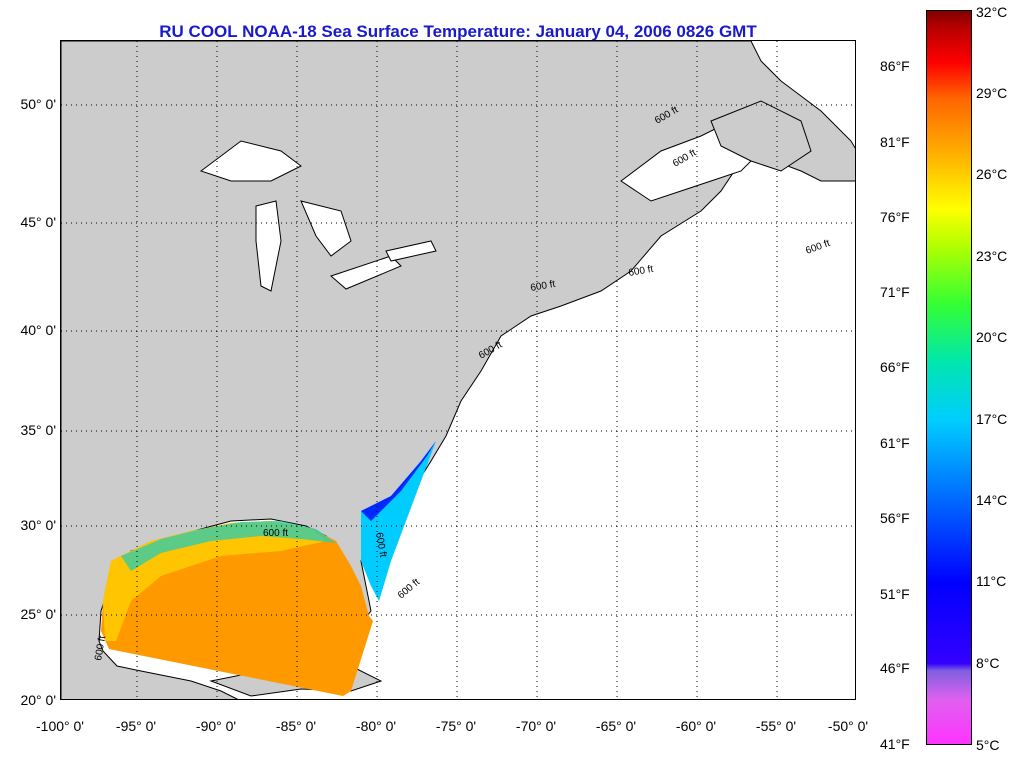 The image size is (1016, 761). What do you see at coordinates (895, 217) in the screenshot?
I see `colorbar-f-label: 76°F` at bounding box center [895, 217].